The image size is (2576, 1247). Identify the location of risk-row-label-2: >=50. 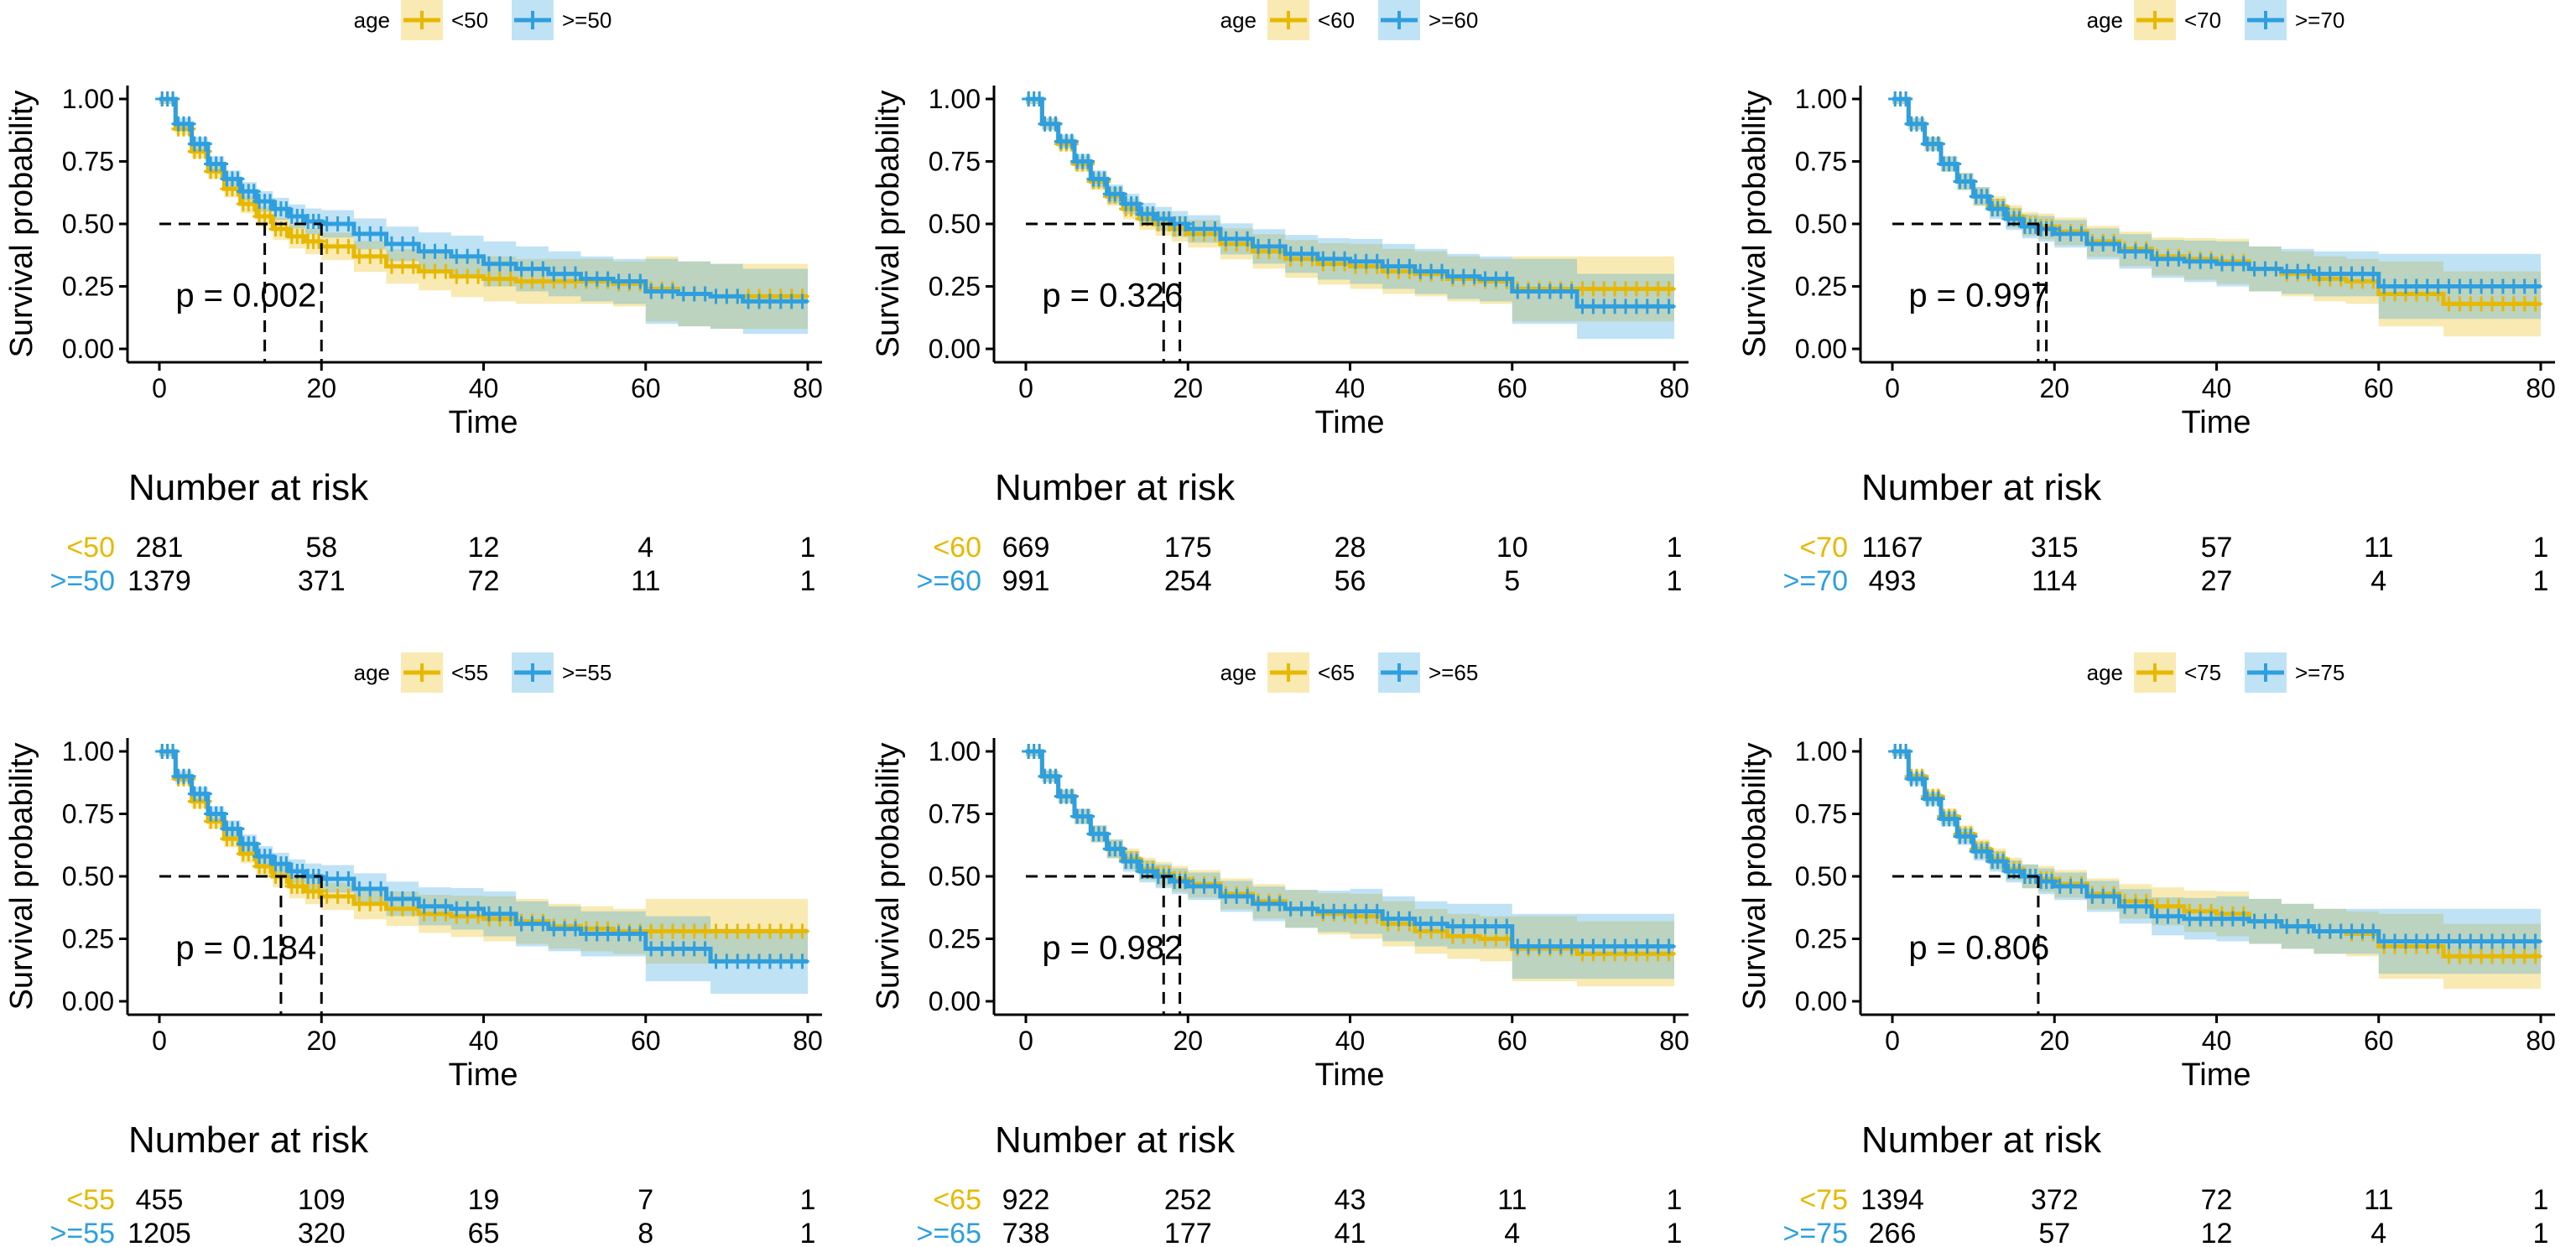
(82, 581).